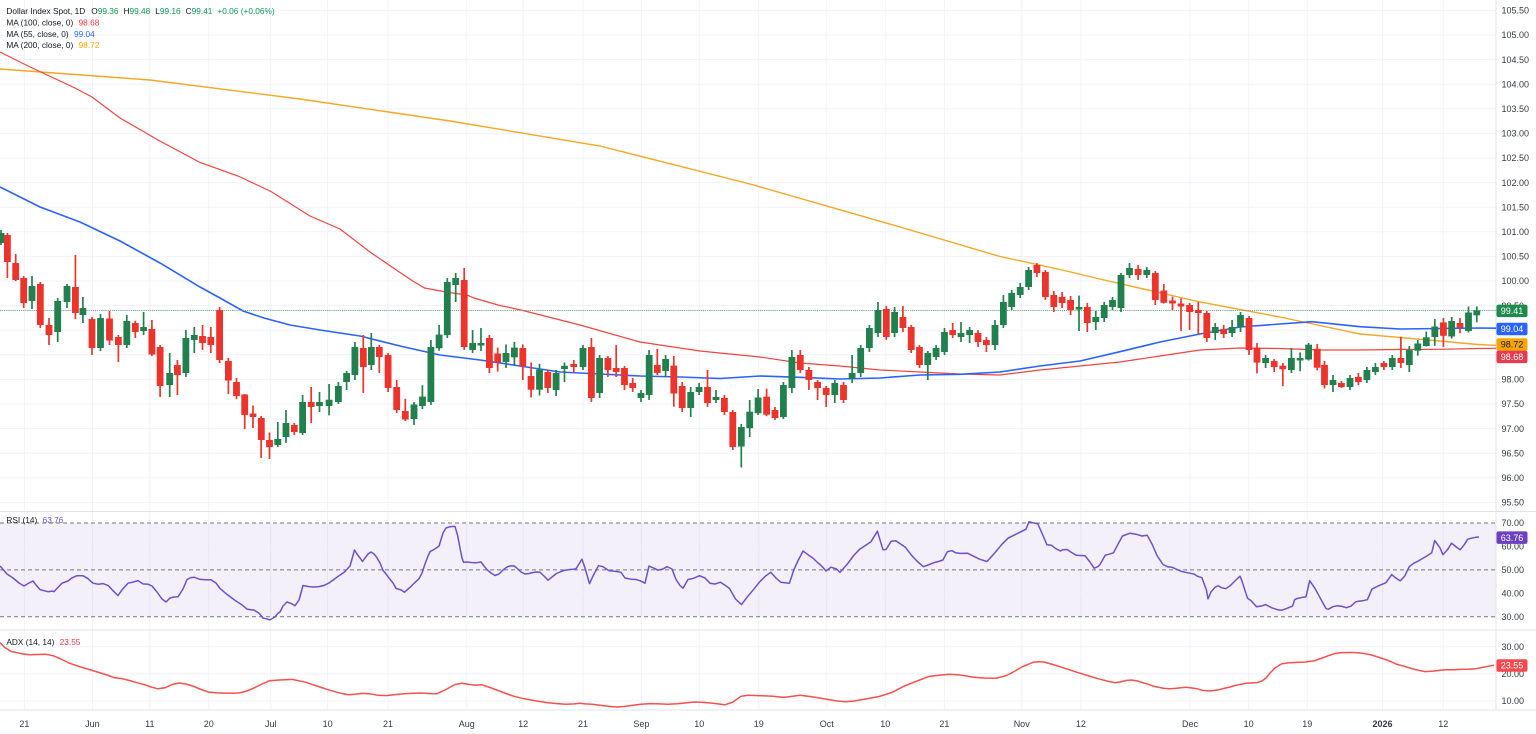  What do you see at coordinates (467, 724) in the screenshot?
I see `svg-text: Aug` at bounding box center [467, 724].